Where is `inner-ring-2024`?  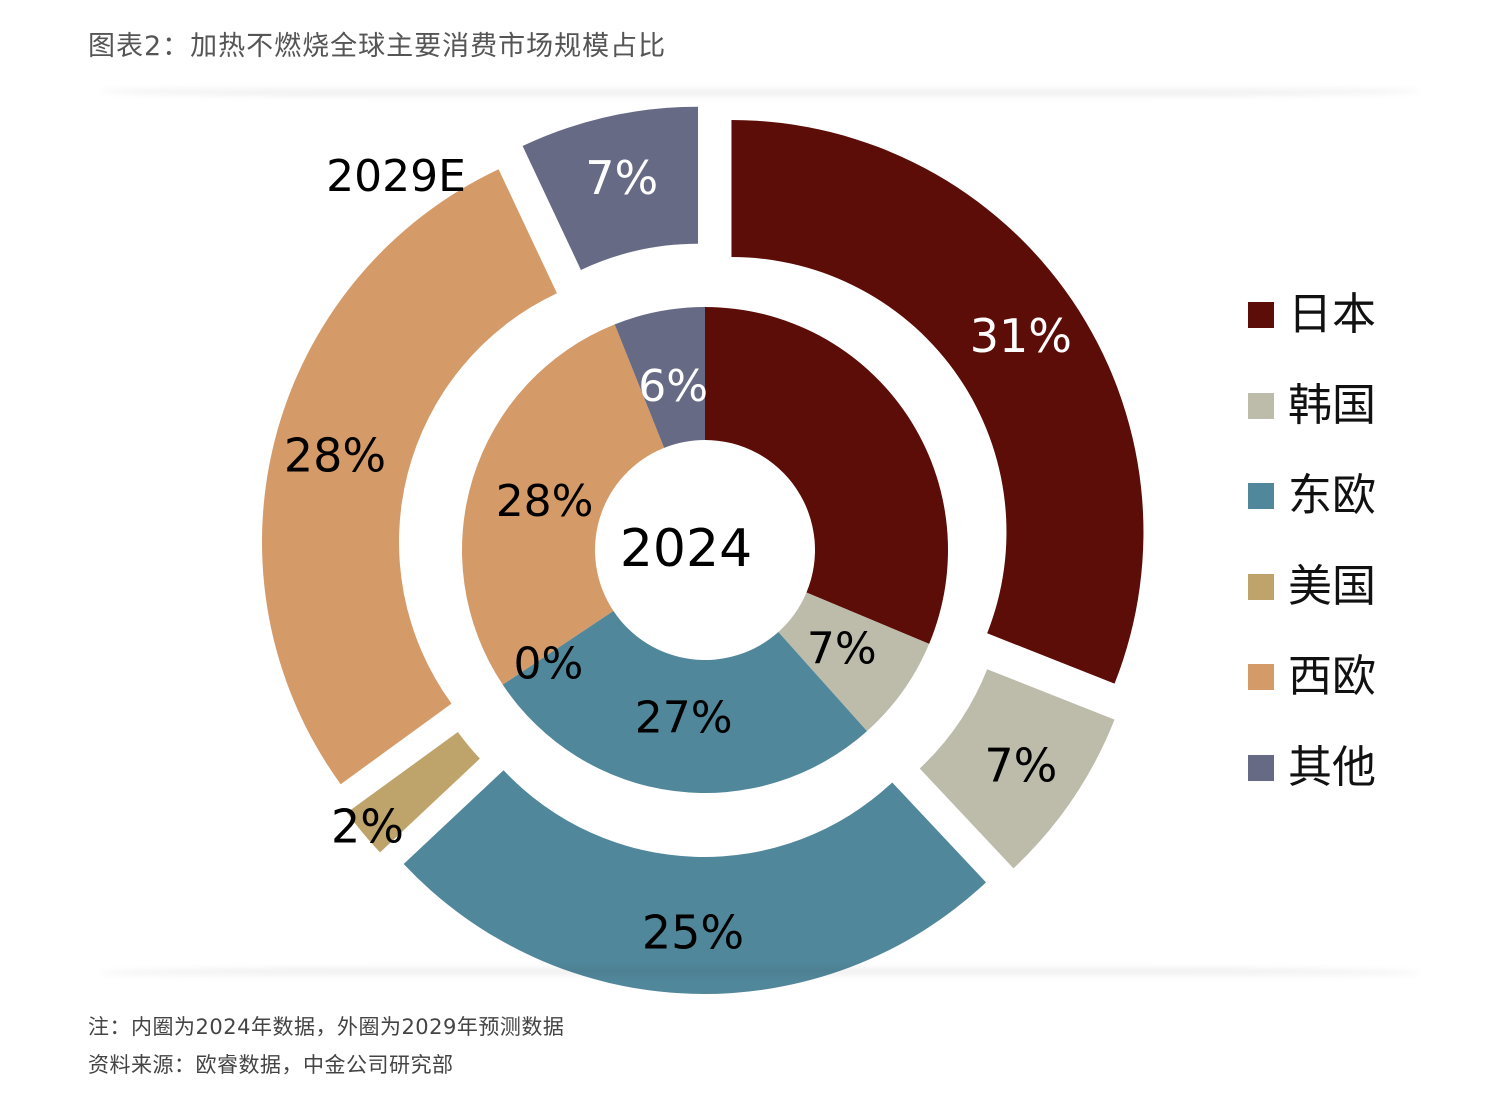
inner-ring-2024 is located at coordinates (705, 550).